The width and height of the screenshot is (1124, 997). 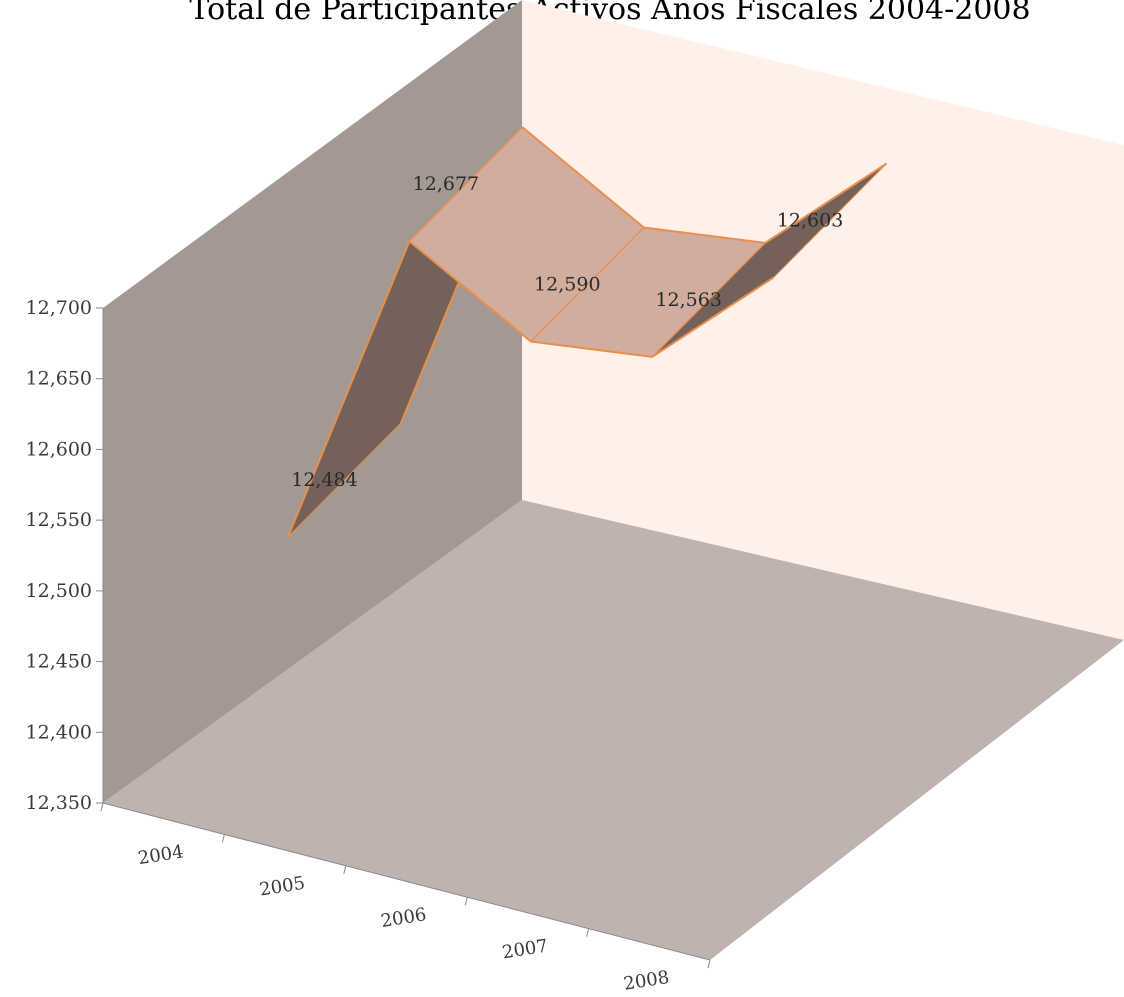 What do you see at coordinates (59, 662) in the screenshot?
I see `y-tick-label: 12,450` at bounding box center [59, 662].